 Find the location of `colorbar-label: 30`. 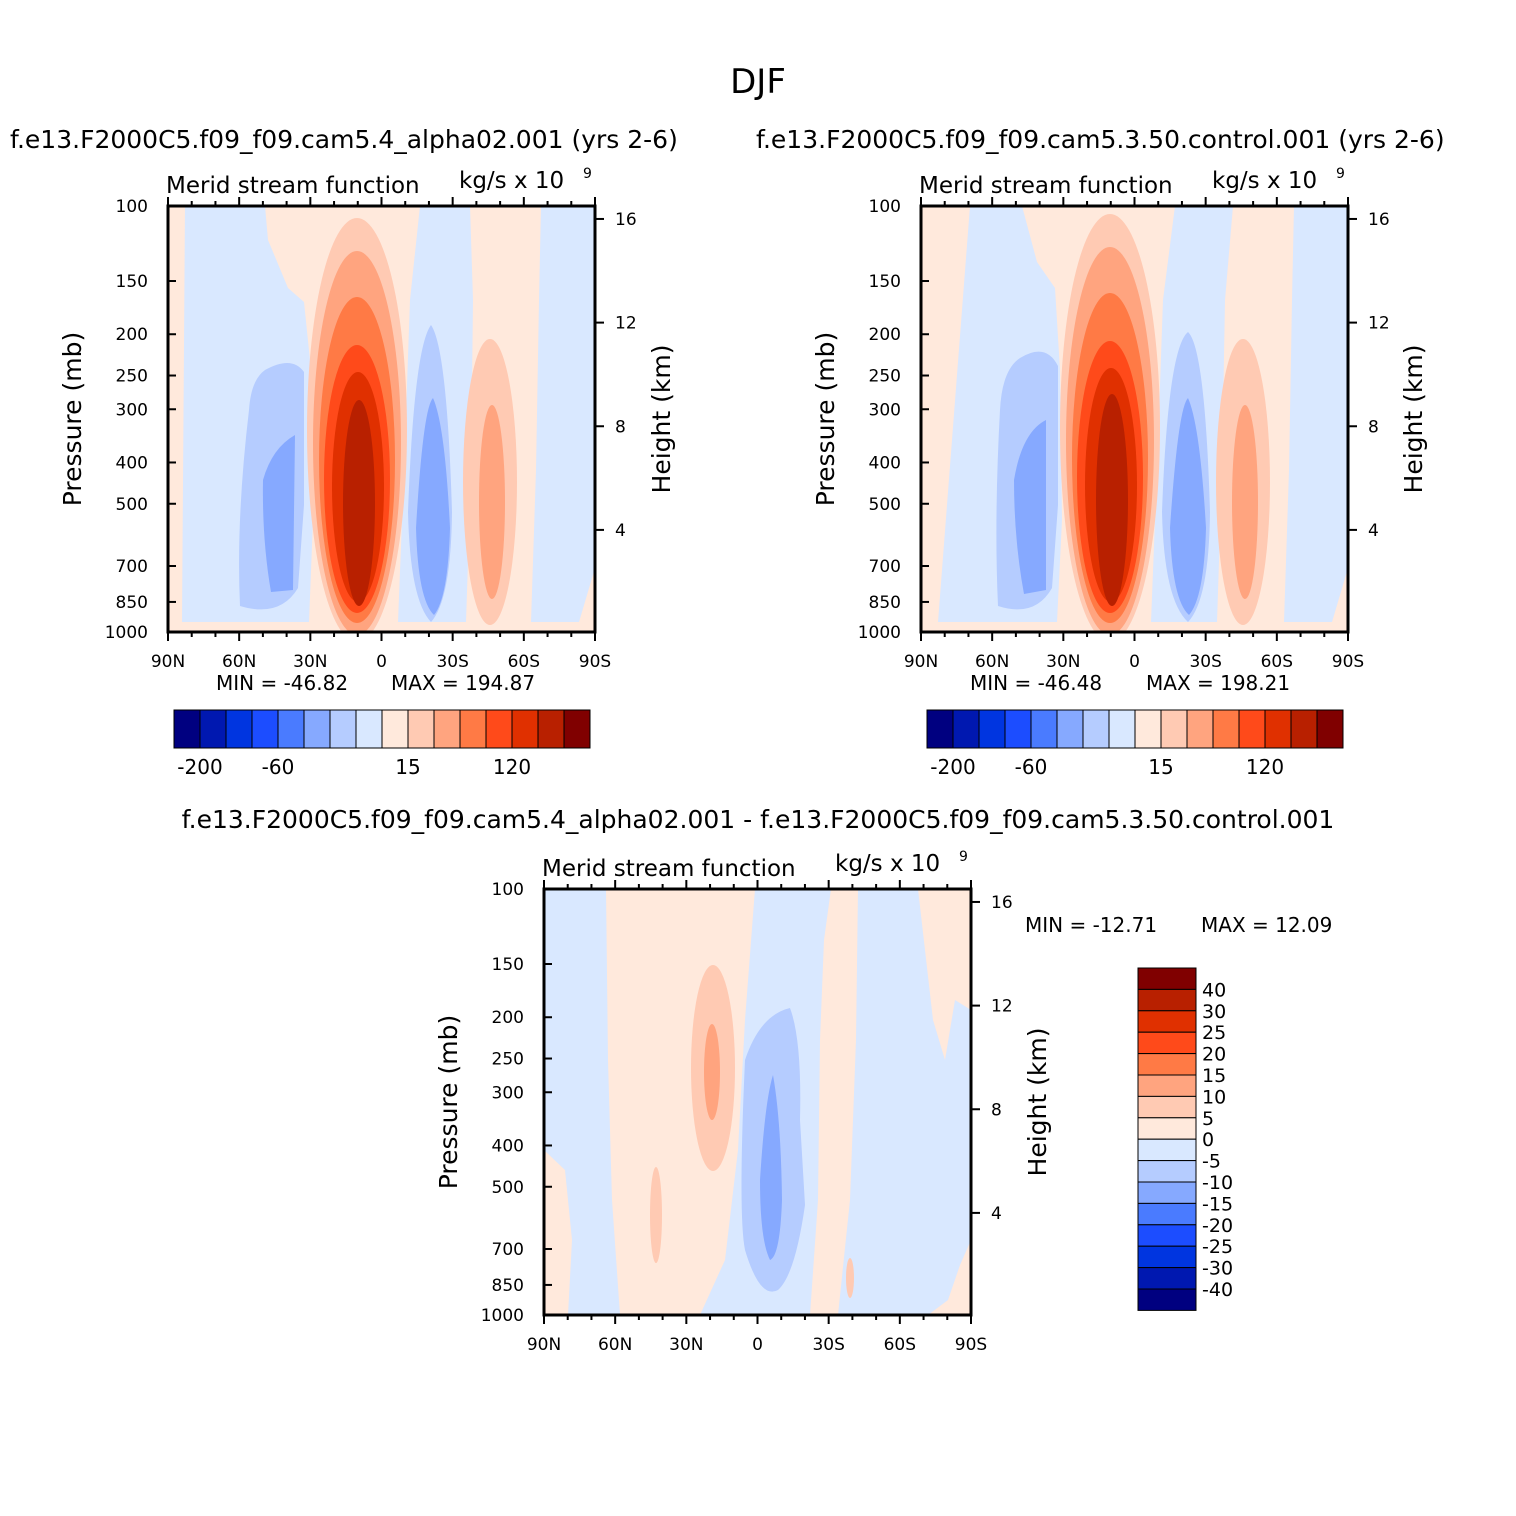

colorbar-label: 30 is located at coordinates (1214, 1012).